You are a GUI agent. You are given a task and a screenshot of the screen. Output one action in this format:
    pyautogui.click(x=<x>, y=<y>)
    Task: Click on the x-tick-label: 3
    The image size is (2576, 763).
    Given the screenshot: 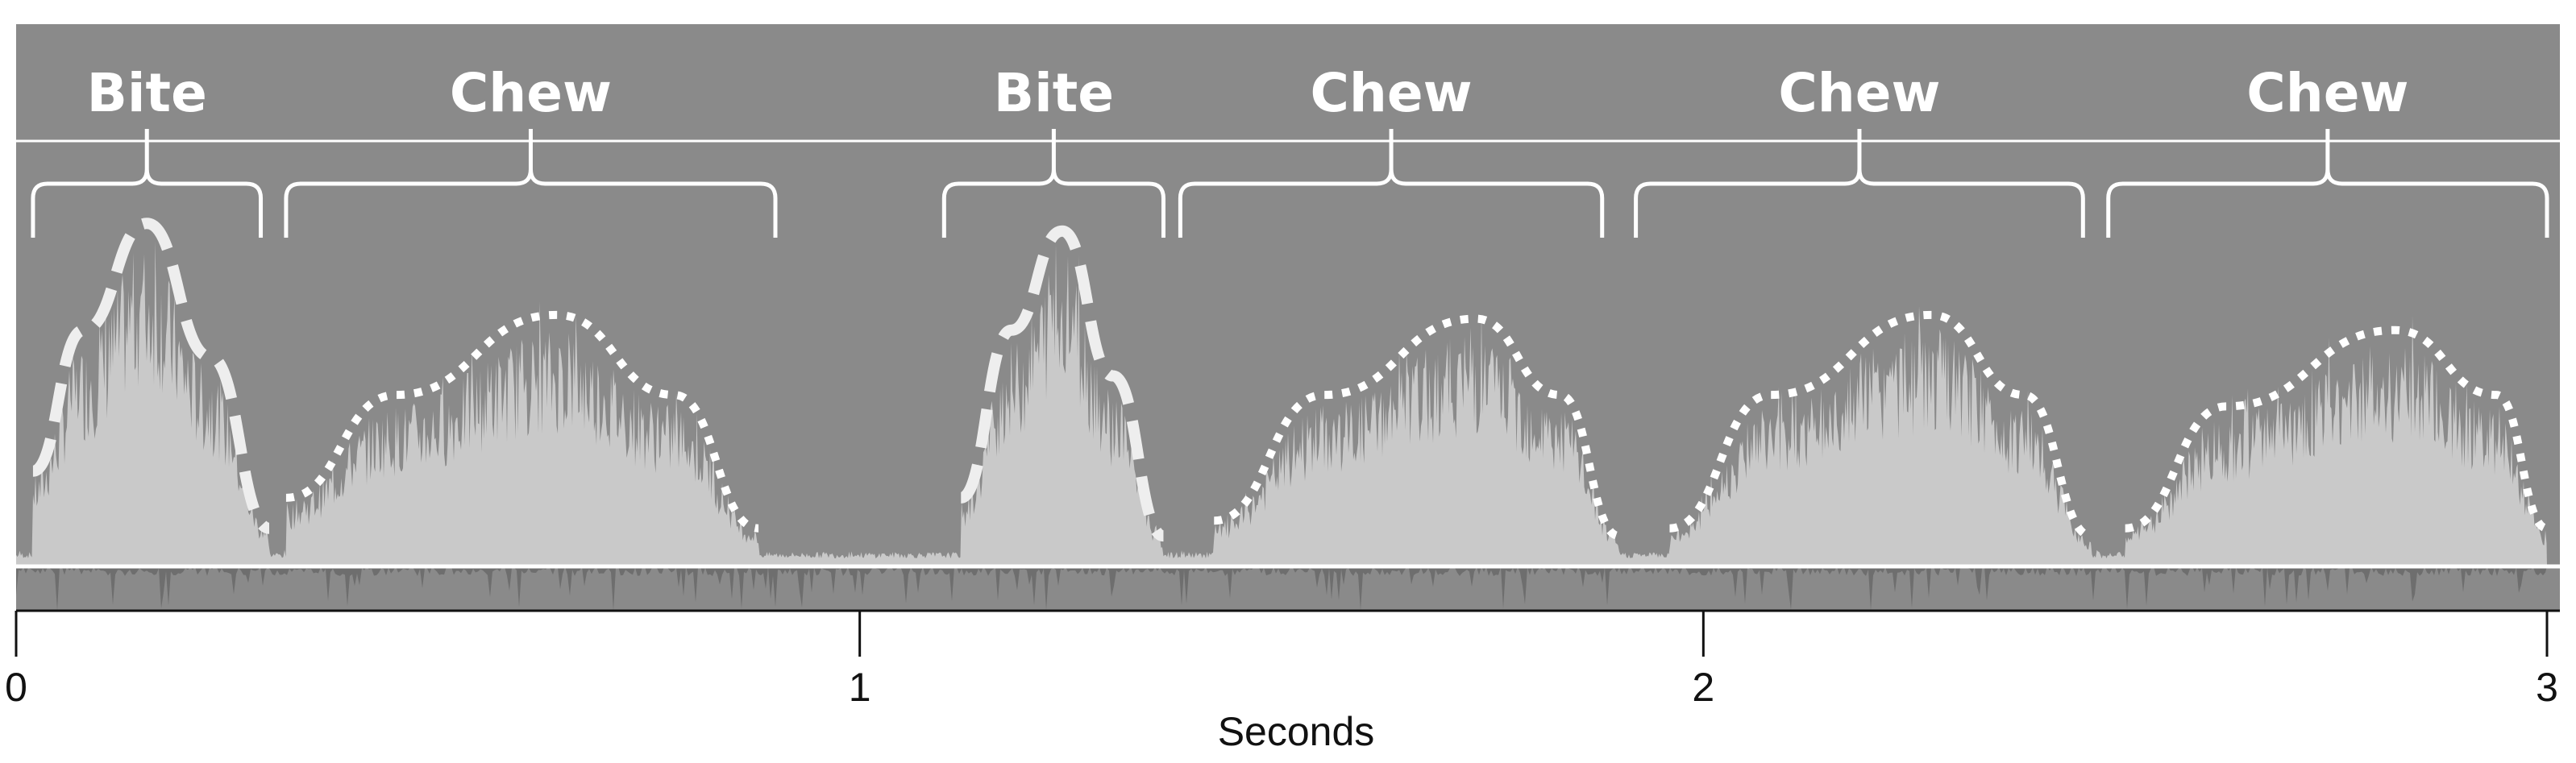 What is the action you would take?
    pyautogui.click(x=2547, y=687)
    